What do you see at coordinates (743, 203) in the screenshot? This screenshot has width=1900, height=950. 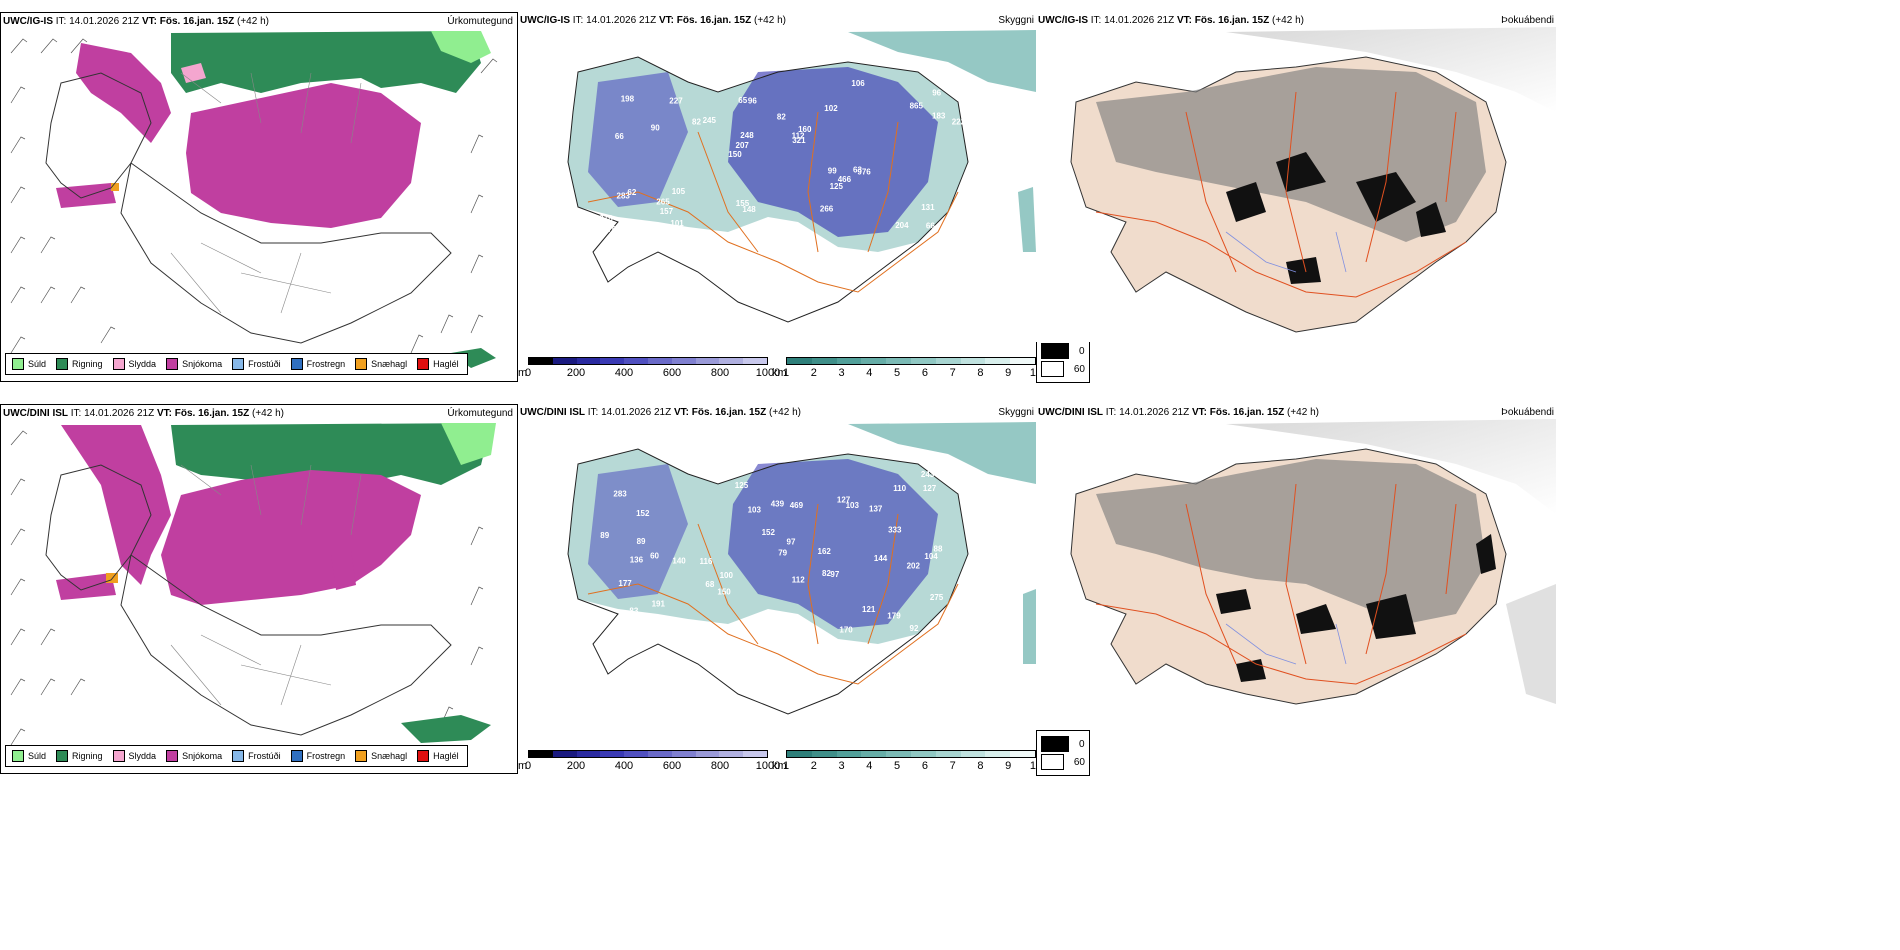 I see `ceiling-station-label: 155` at bounding box center [743, 203].